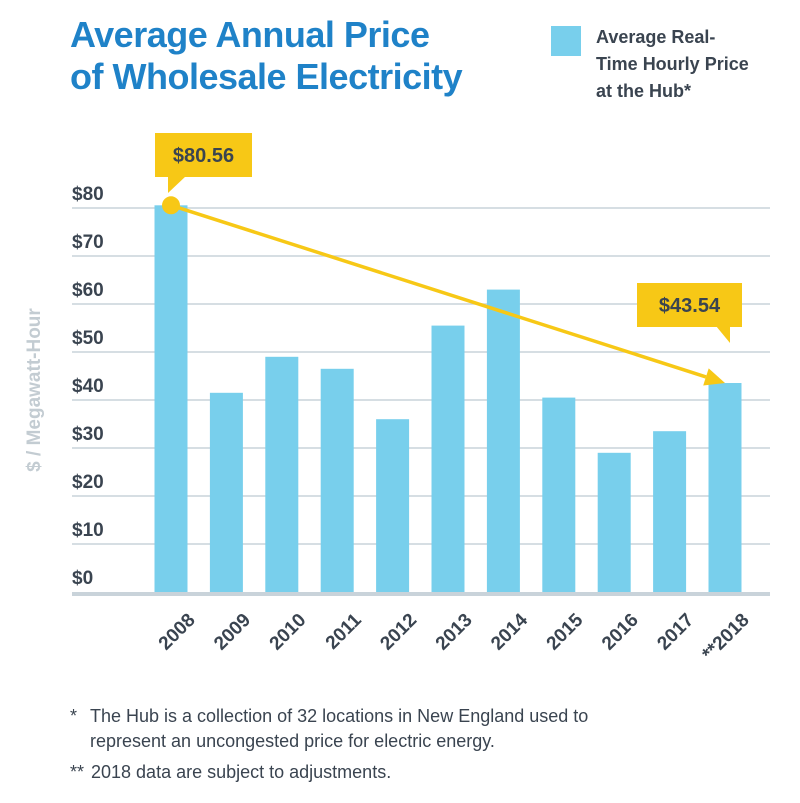 The height and width of the screenshot is (803, 800). I want to click on footnote-2018-text: 2018 data are subject to adjustments., so click(241, 772).